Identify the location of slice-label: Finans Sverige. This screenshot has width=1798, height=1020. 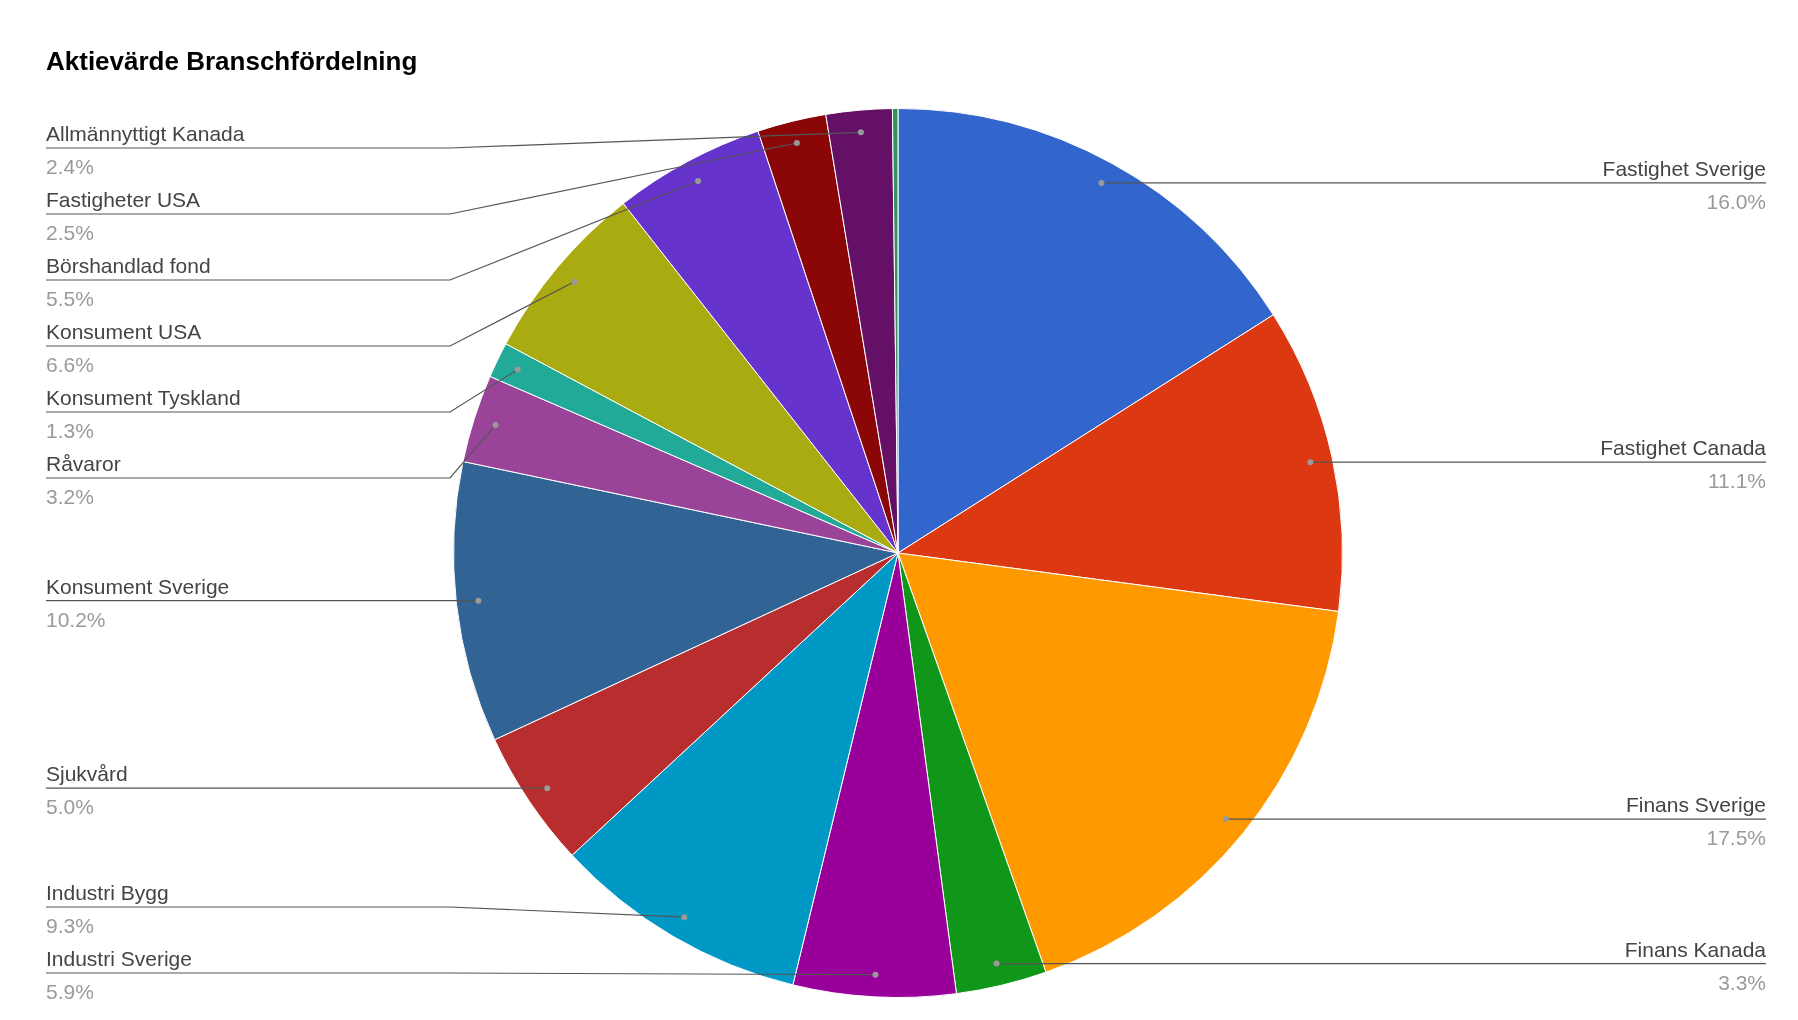
(1695, 805).